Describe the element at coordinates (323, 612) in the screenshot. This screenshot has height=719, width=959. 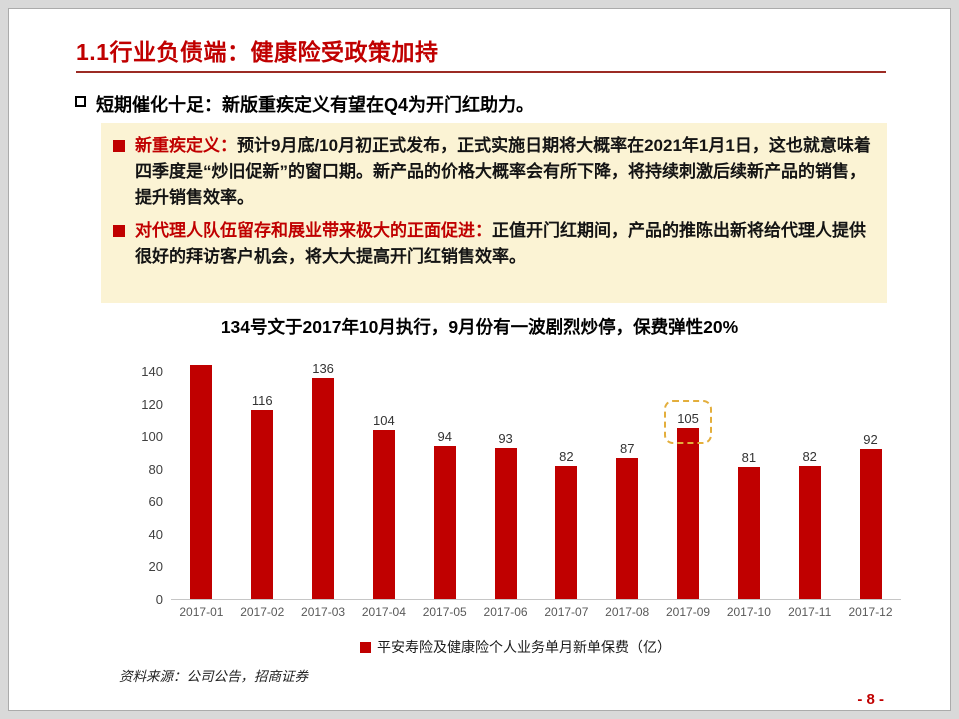
I see `x-tick-label: 2017-03` at that location.